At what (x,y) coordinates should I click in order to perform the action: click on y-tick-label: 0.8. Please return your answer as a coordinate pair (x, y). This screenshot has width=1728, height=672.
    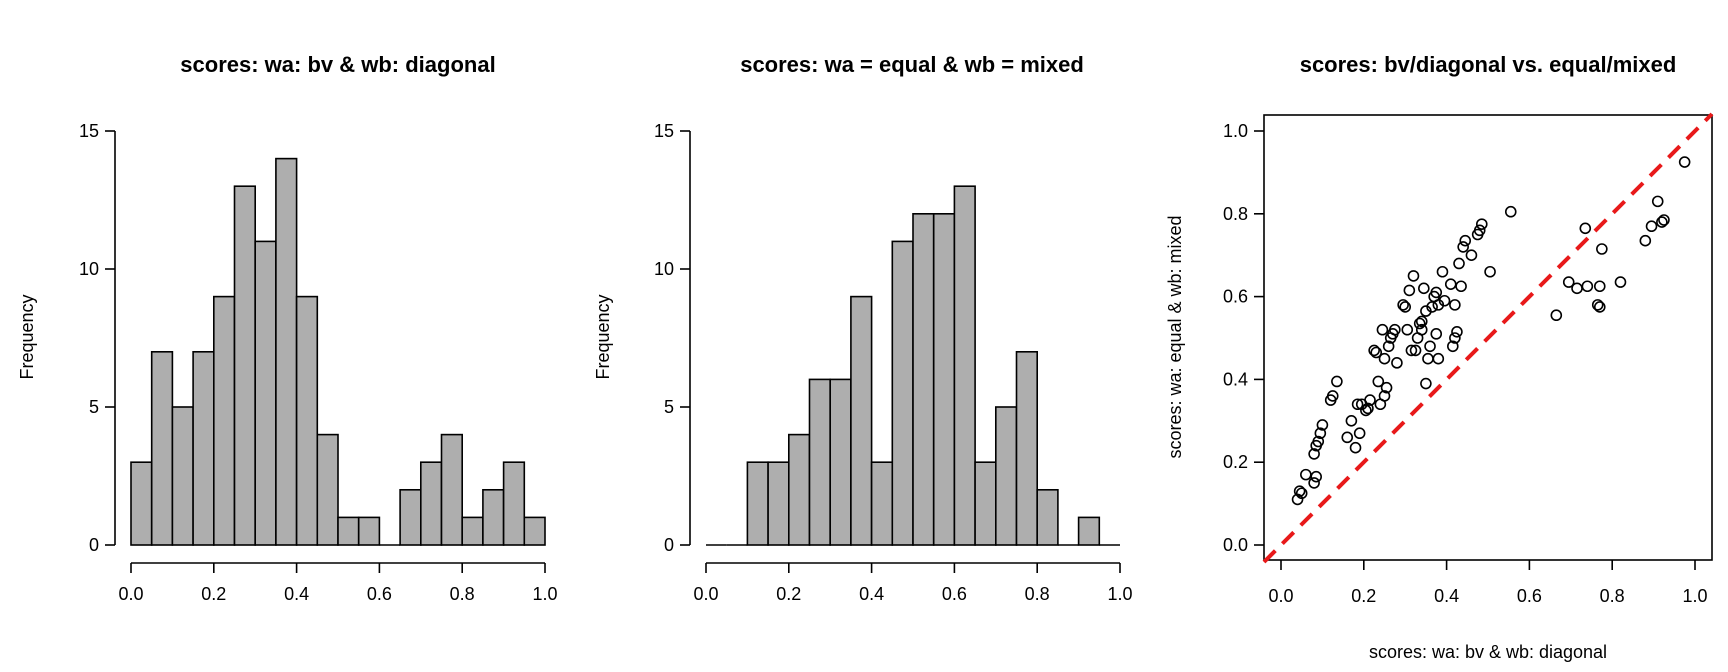
    Looking at the image, I should click on (1235, 214).